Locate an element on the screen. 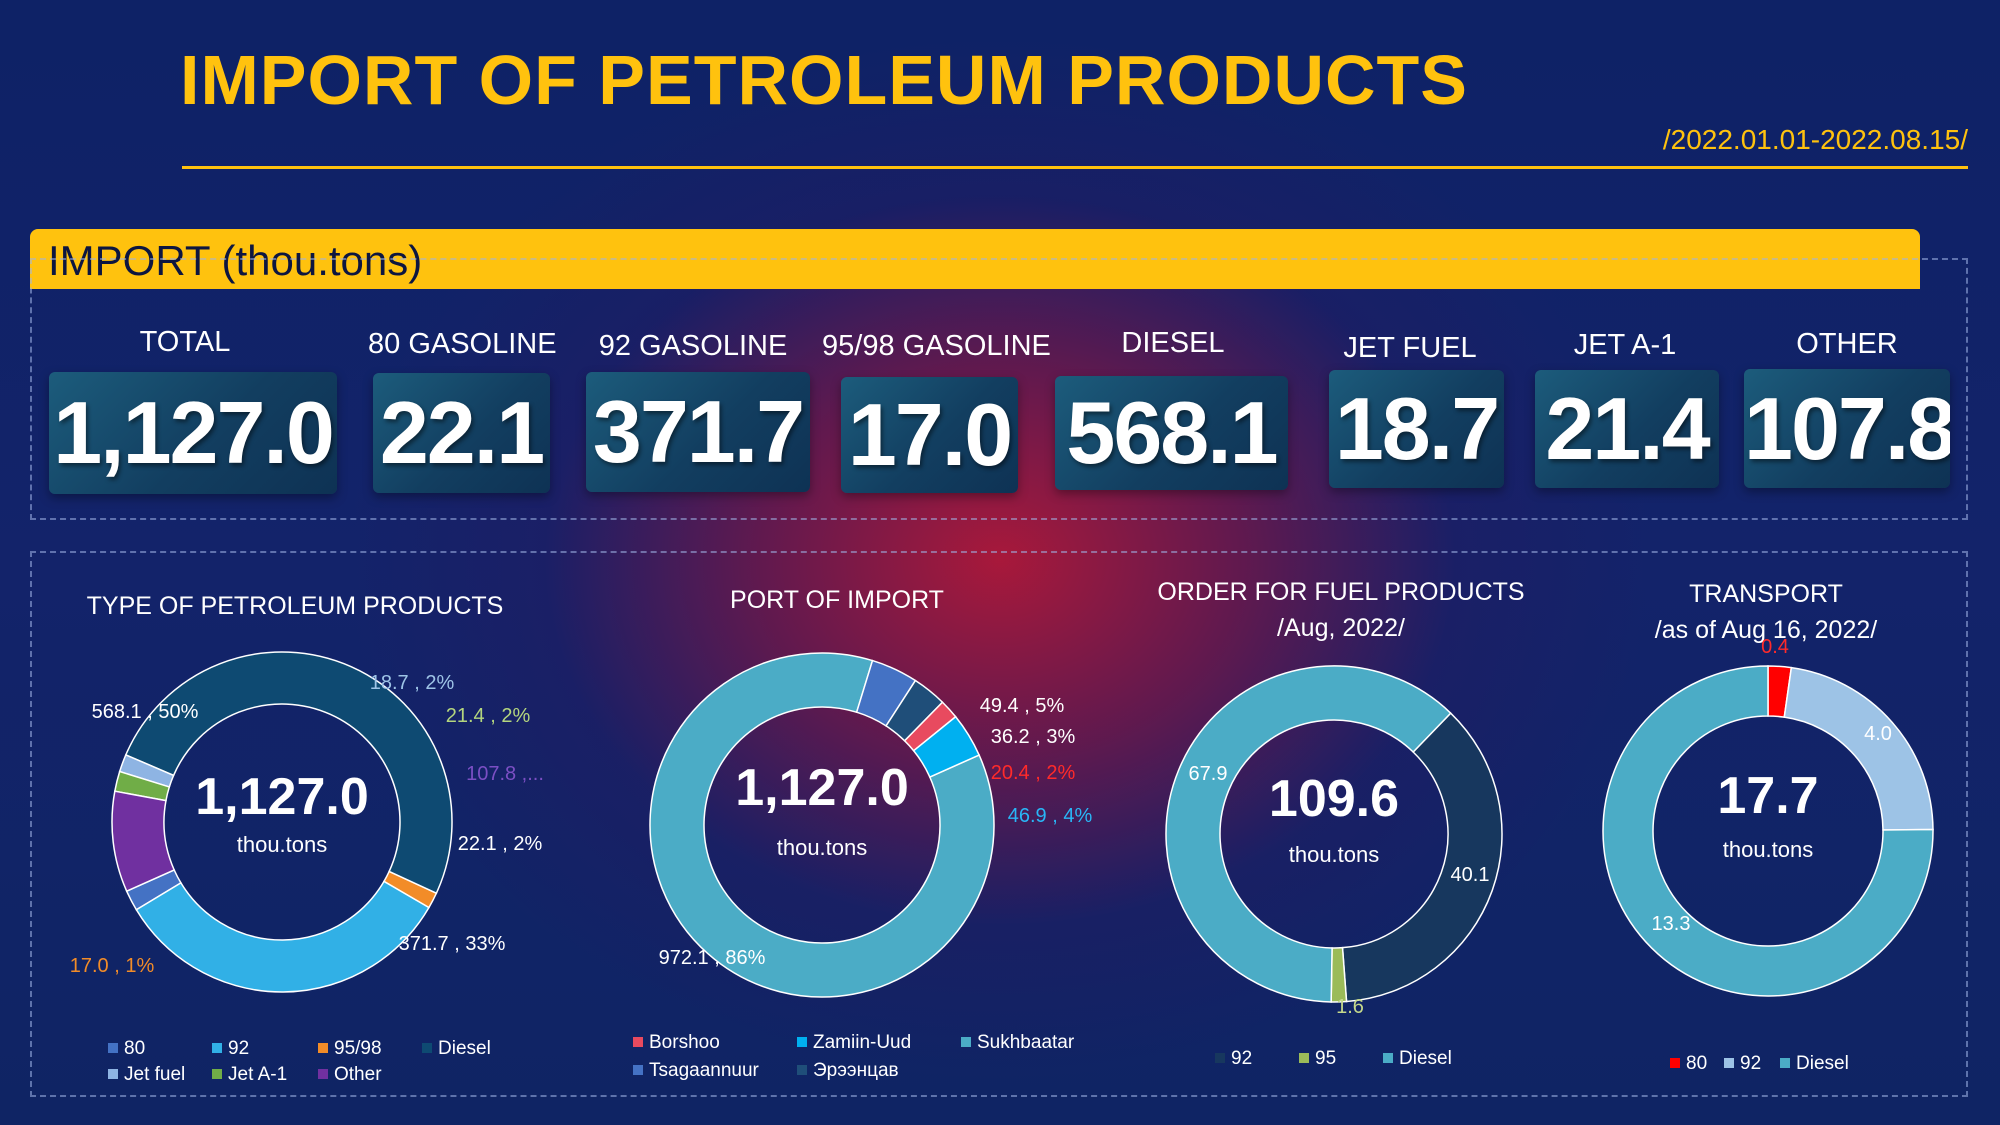  legend-label-1-3: Tsagaannuur is located at coordinates (704, 1070).